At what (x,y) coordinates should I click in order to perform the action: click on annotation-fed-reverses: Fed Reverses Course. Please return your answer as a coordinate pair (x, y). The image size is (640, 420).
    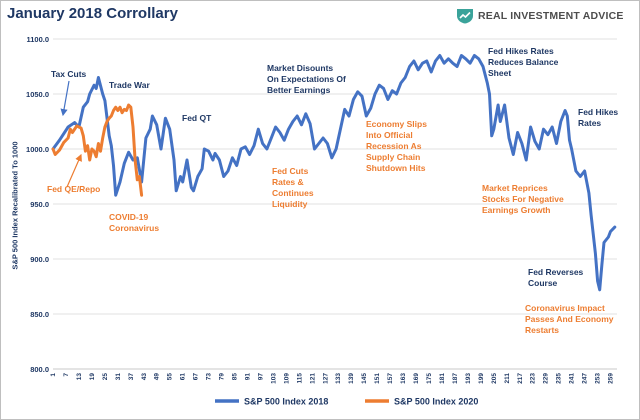
    Looking at the image, I should click on (556, 277).